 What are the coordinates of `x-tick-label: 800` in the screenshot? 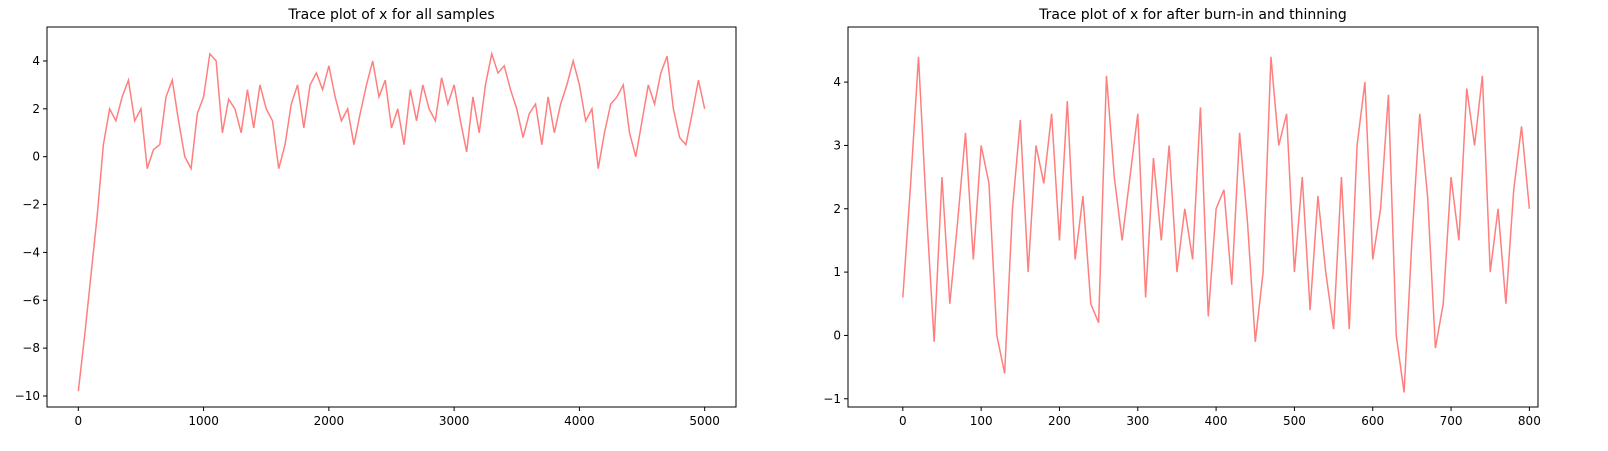 It's located at (1529, 421).